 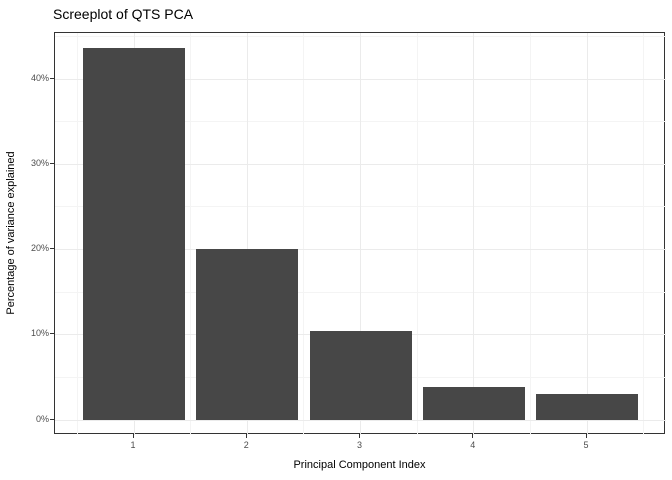 I want to click on x-tick-label: 4, so click(x=473, y=445).